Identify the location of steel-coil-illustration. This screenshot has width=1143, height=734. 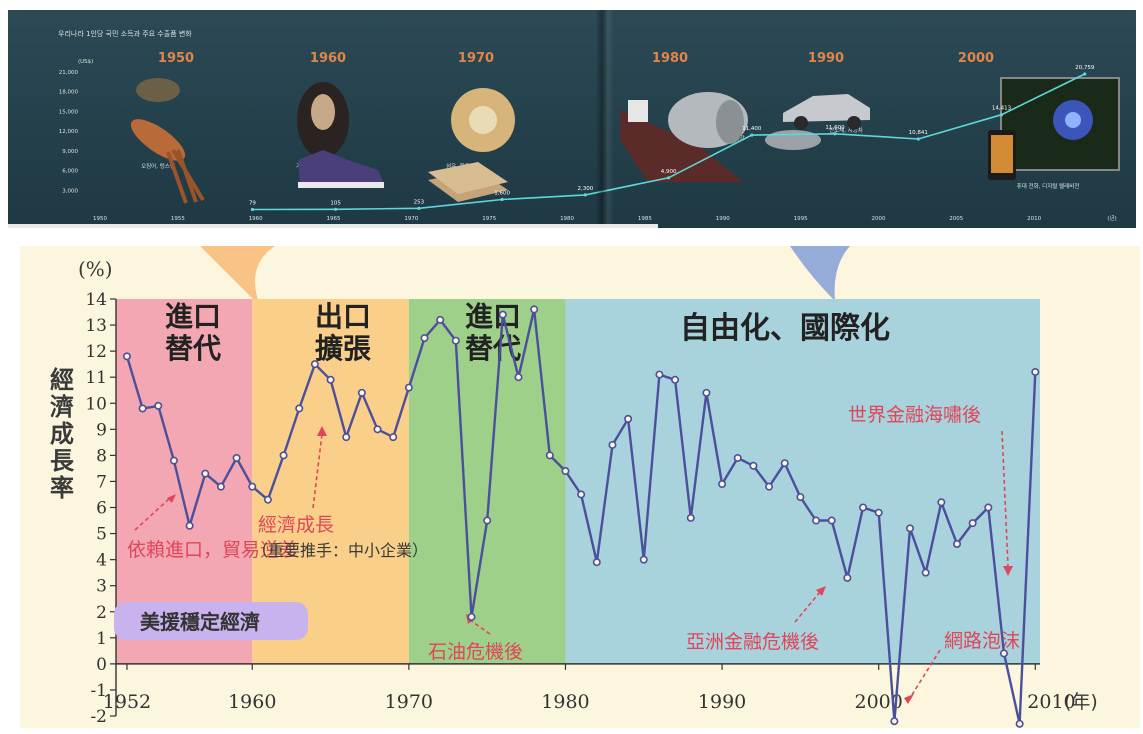
(708, 120).